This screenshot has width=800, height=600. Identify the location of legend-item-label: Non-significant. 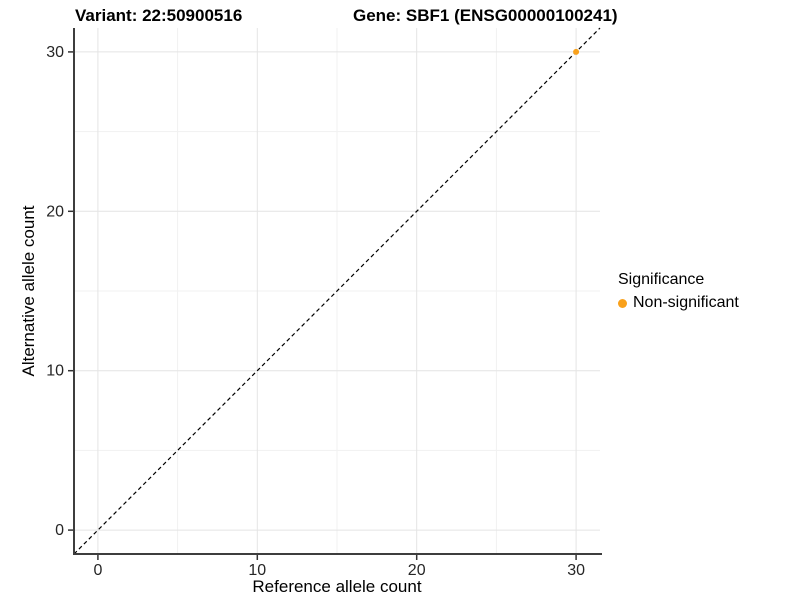
(686, 302).